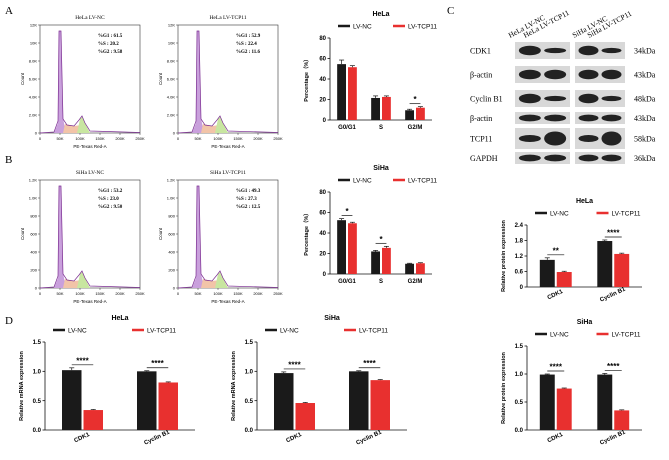 The image size is (669, 460). What do you see at coordinates (227, 18) in the screenshot?
I see `flow-title: HeLa LV-TCP11` at bounding box center [227, 18].